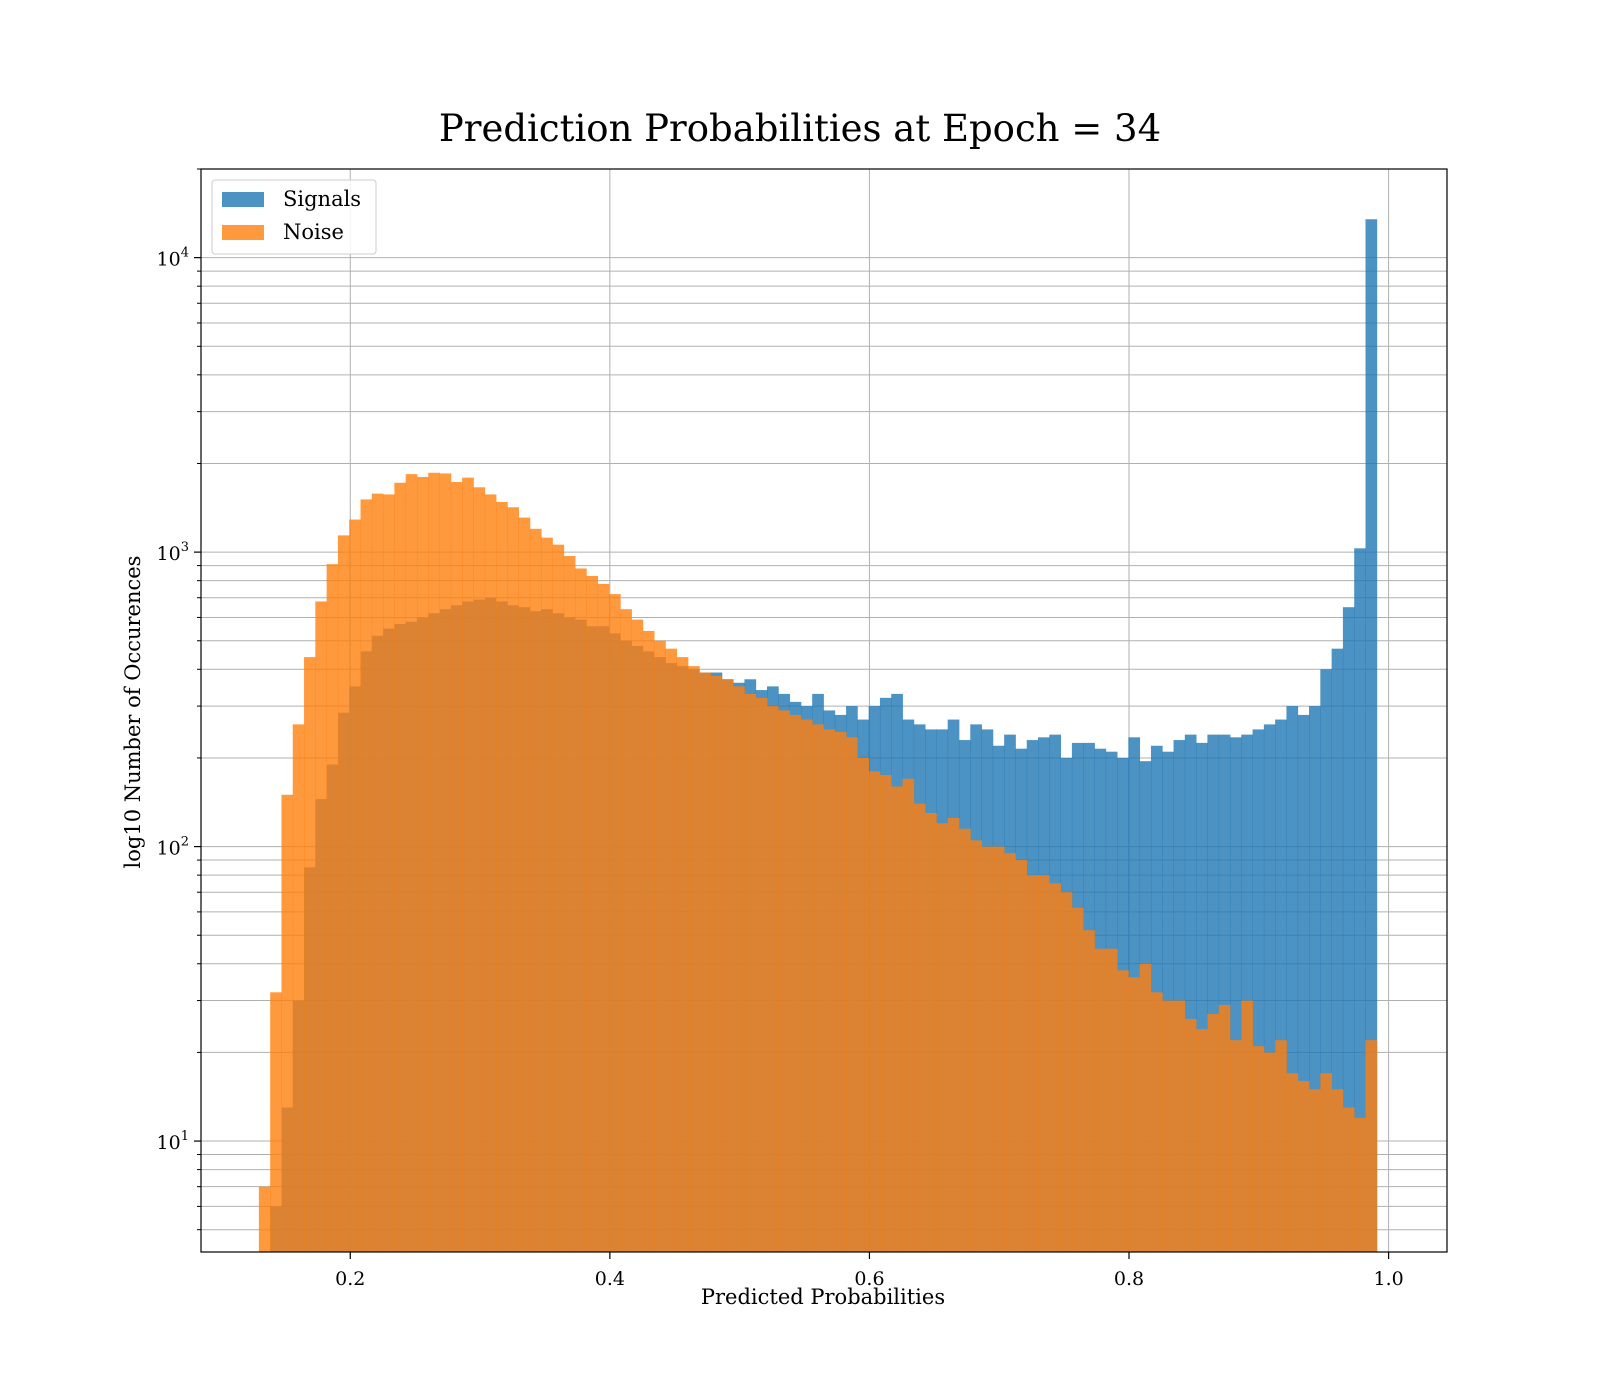 The width and height of the screenshot is (1600, 1400). I want to click on x-tick-label: 0.6, so click(869, 1279).